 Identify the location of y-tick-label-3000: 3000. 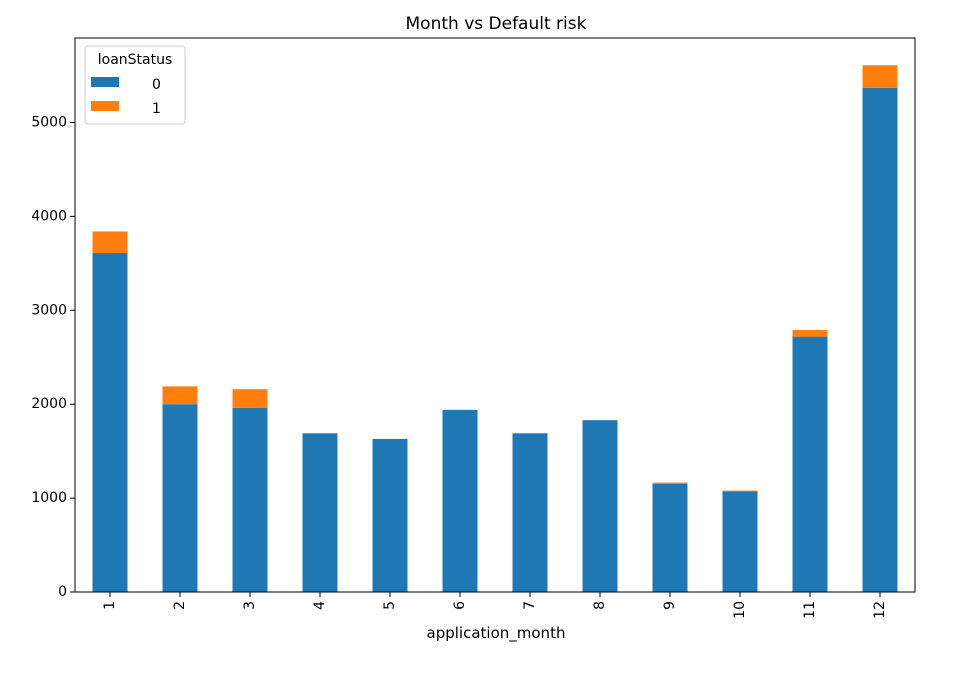
(49, 310).